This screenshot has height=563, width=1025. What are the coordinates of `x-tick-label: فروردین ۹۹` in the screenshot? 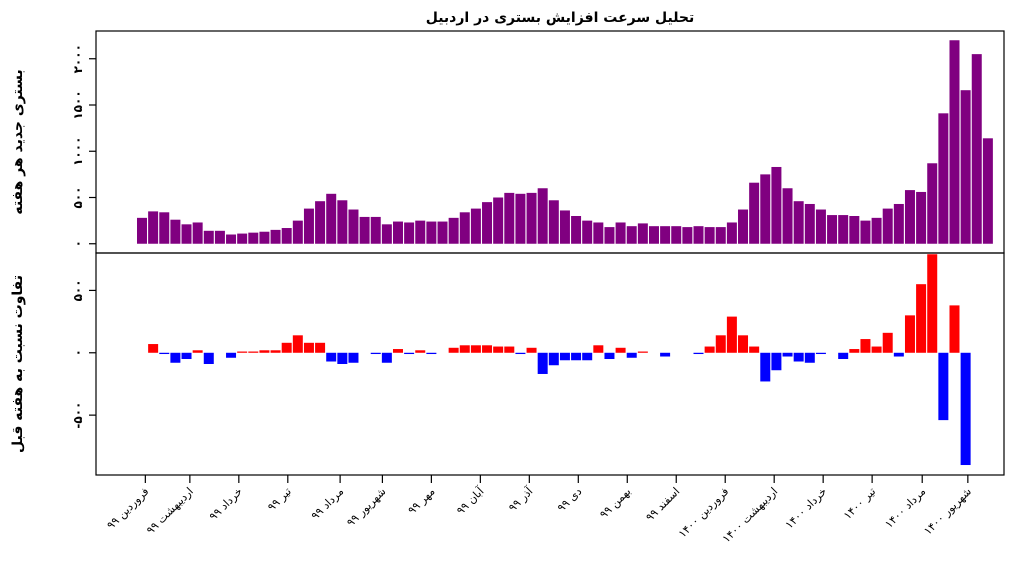 It's located at (127, 508).